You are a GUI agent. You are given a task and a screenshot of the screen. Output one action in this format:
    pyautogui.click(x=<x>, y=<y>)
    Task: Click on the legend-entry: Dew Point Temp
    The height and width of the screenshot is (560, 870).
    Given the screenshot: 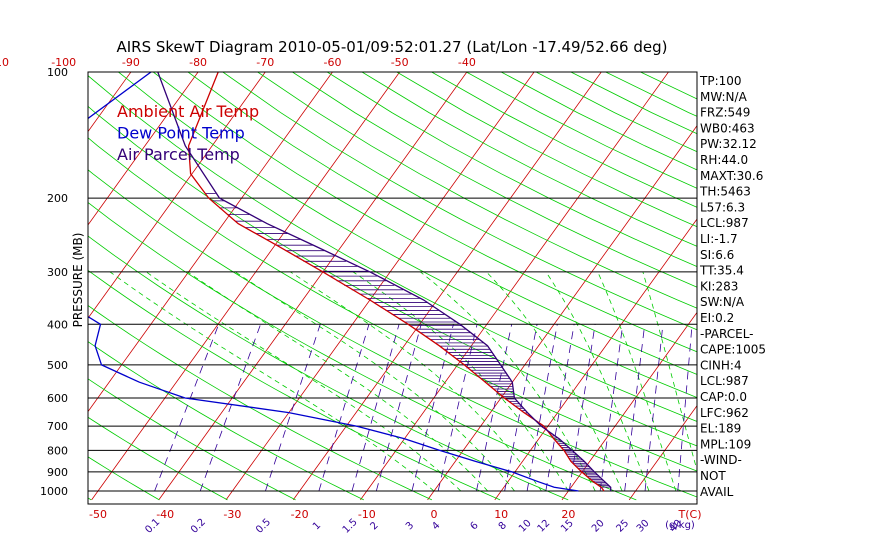 What is the action you would take?
    pyautogui.click(x=181, y=133)
    